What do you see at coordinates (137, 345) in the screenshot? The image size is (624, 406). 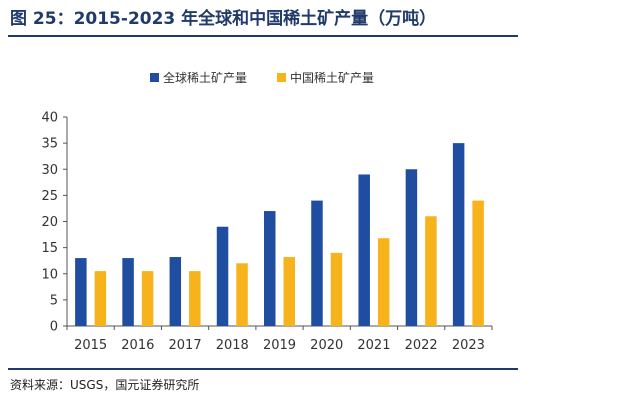 I see `x-tick-label: 2016` at bounding box center [137, 345].